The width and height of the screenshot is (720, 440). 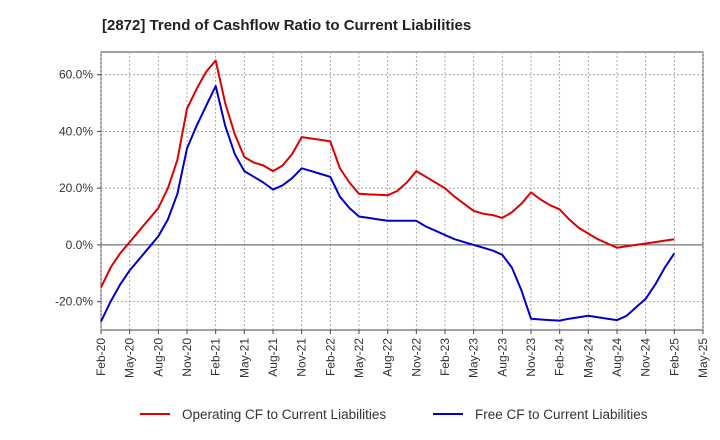 I want to click on x-tick-label: Aug-23, so click(x=502, y=357).